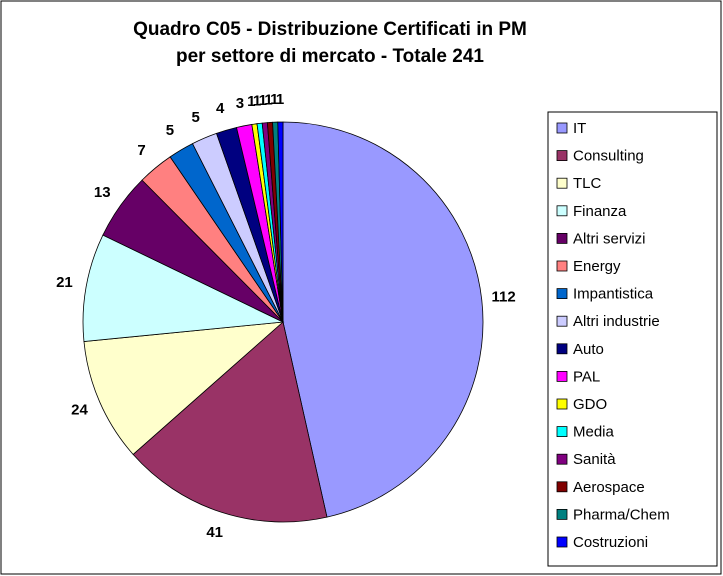 Image resolution: width=723 pixels, height=576 pixels. What do you see at coordinates (240, 103) in the screenshot?
I see `data-label: 3` at bounding box center [240, 103].